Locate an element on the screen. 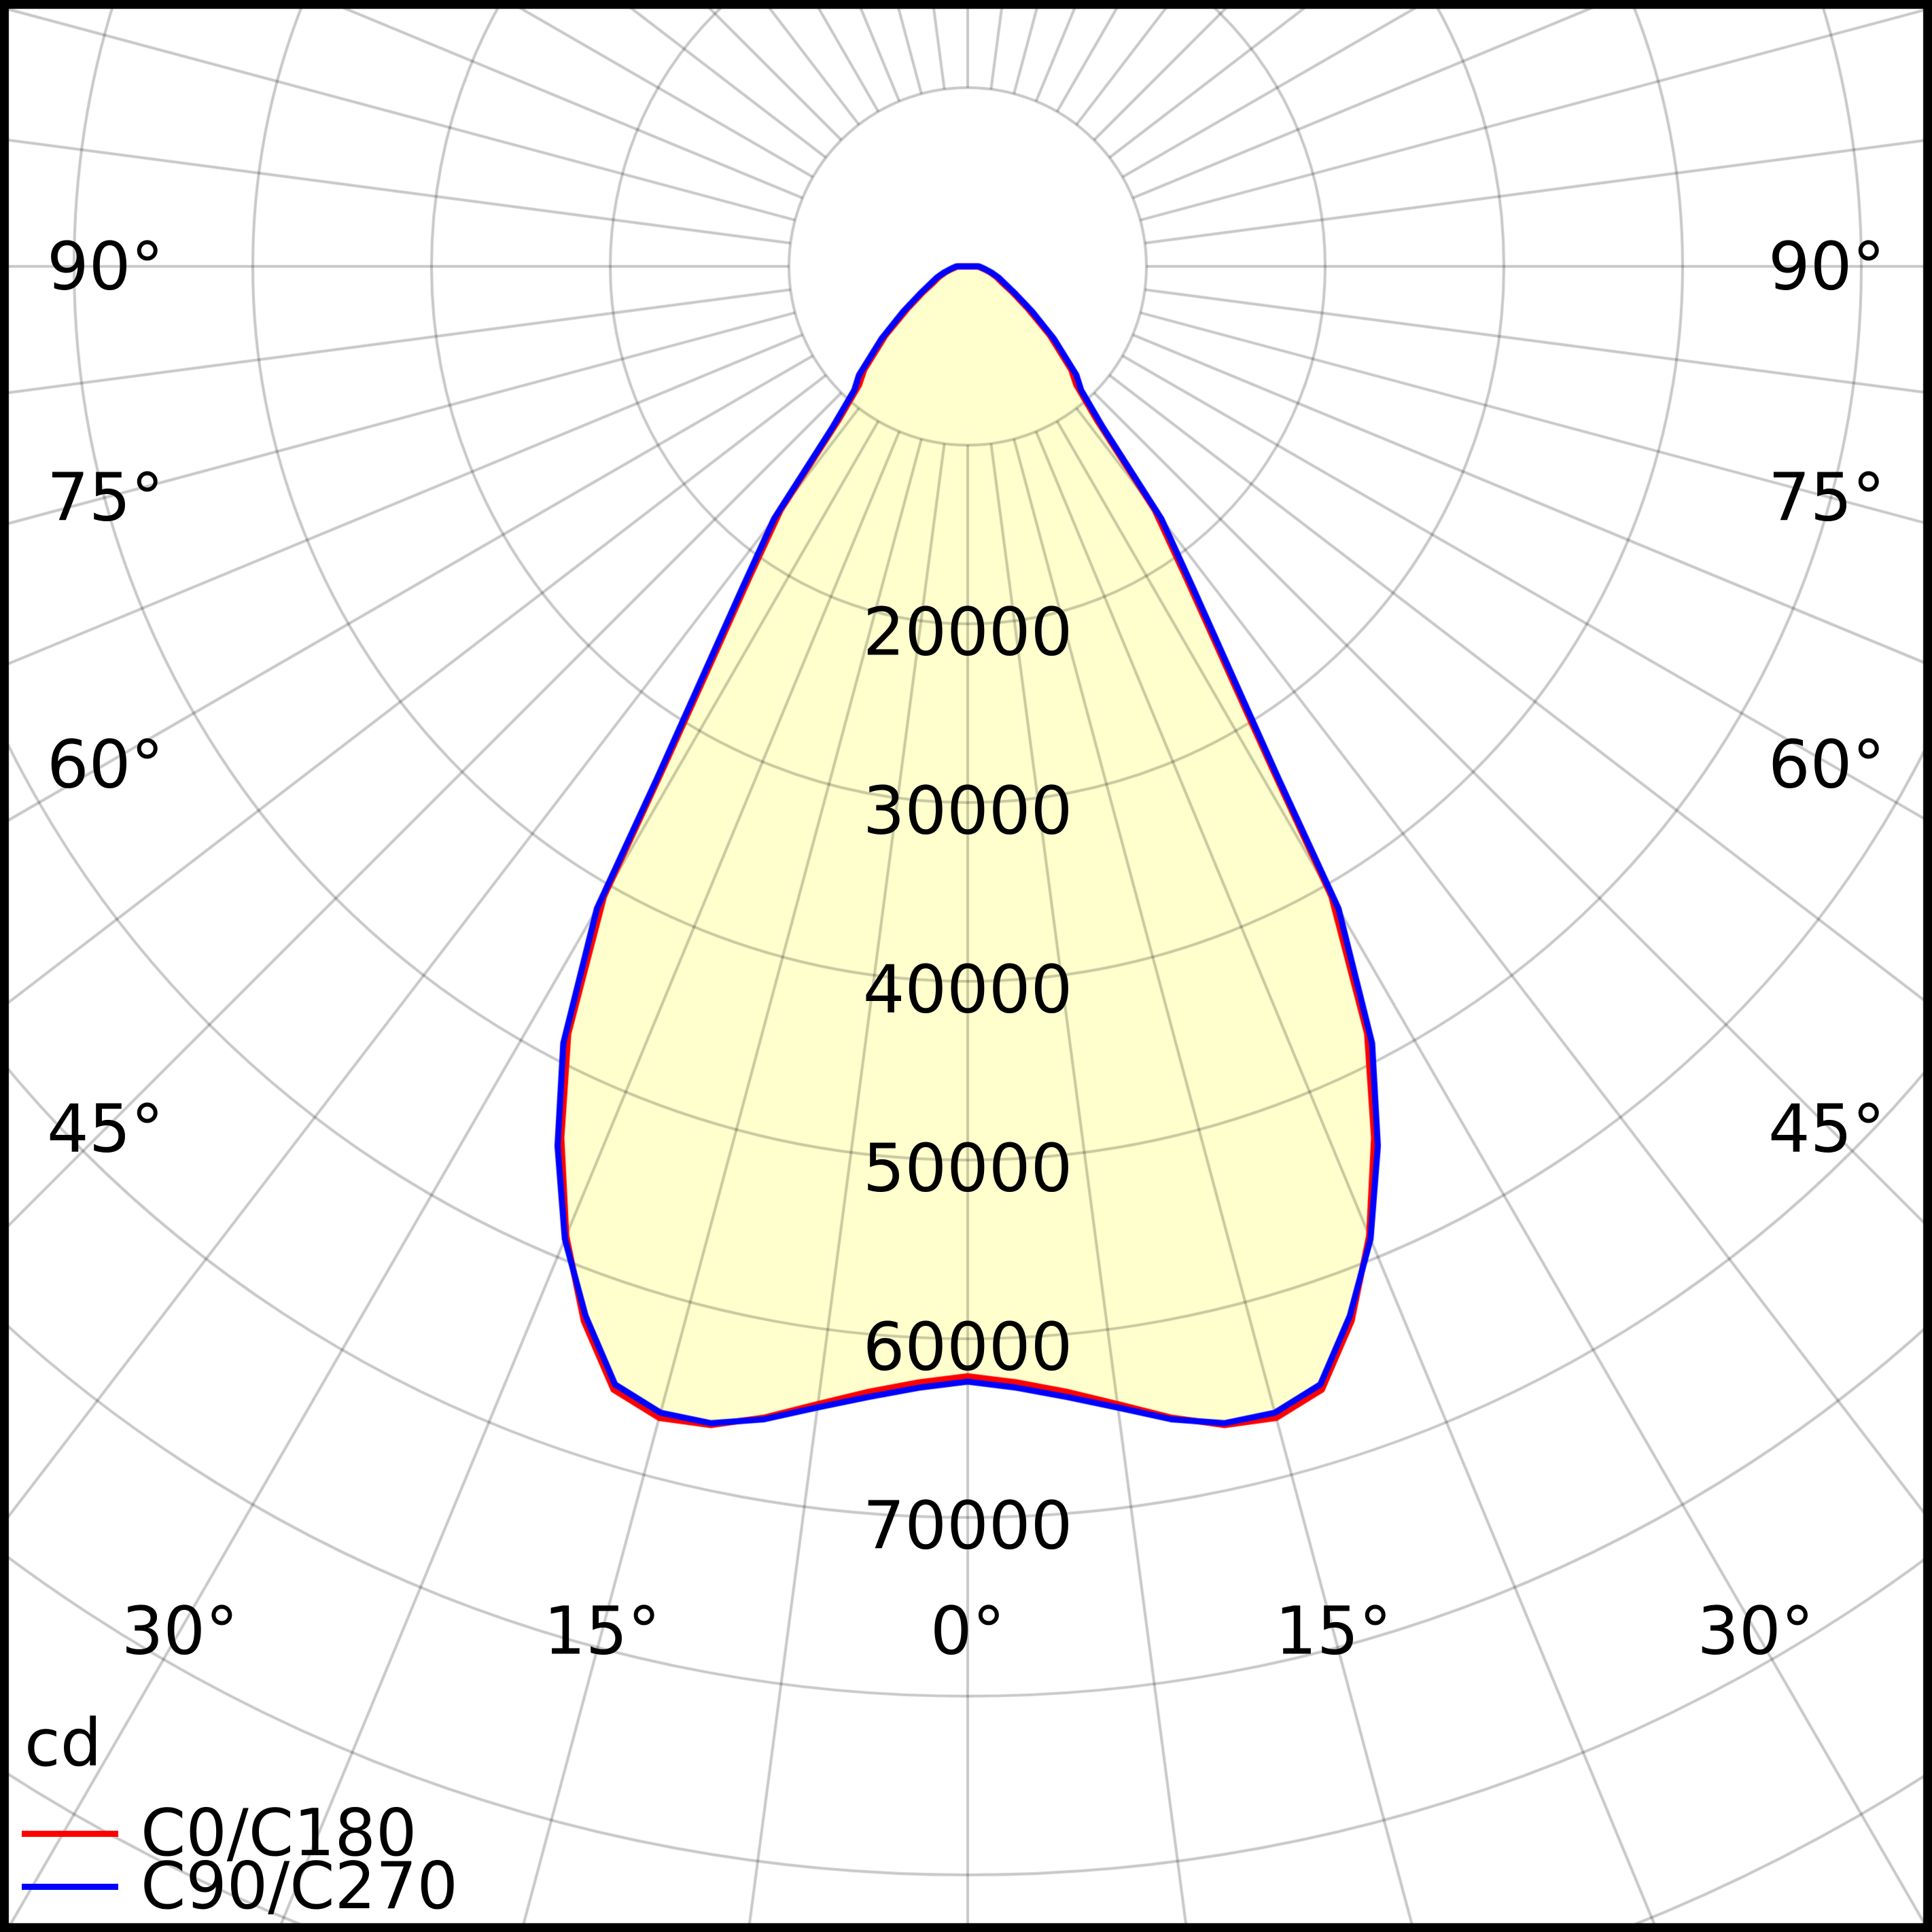 This screenshot has width=1932, height=1932. intensity-ring-label-60000: 60000 is located at coordinates (967, 1347).